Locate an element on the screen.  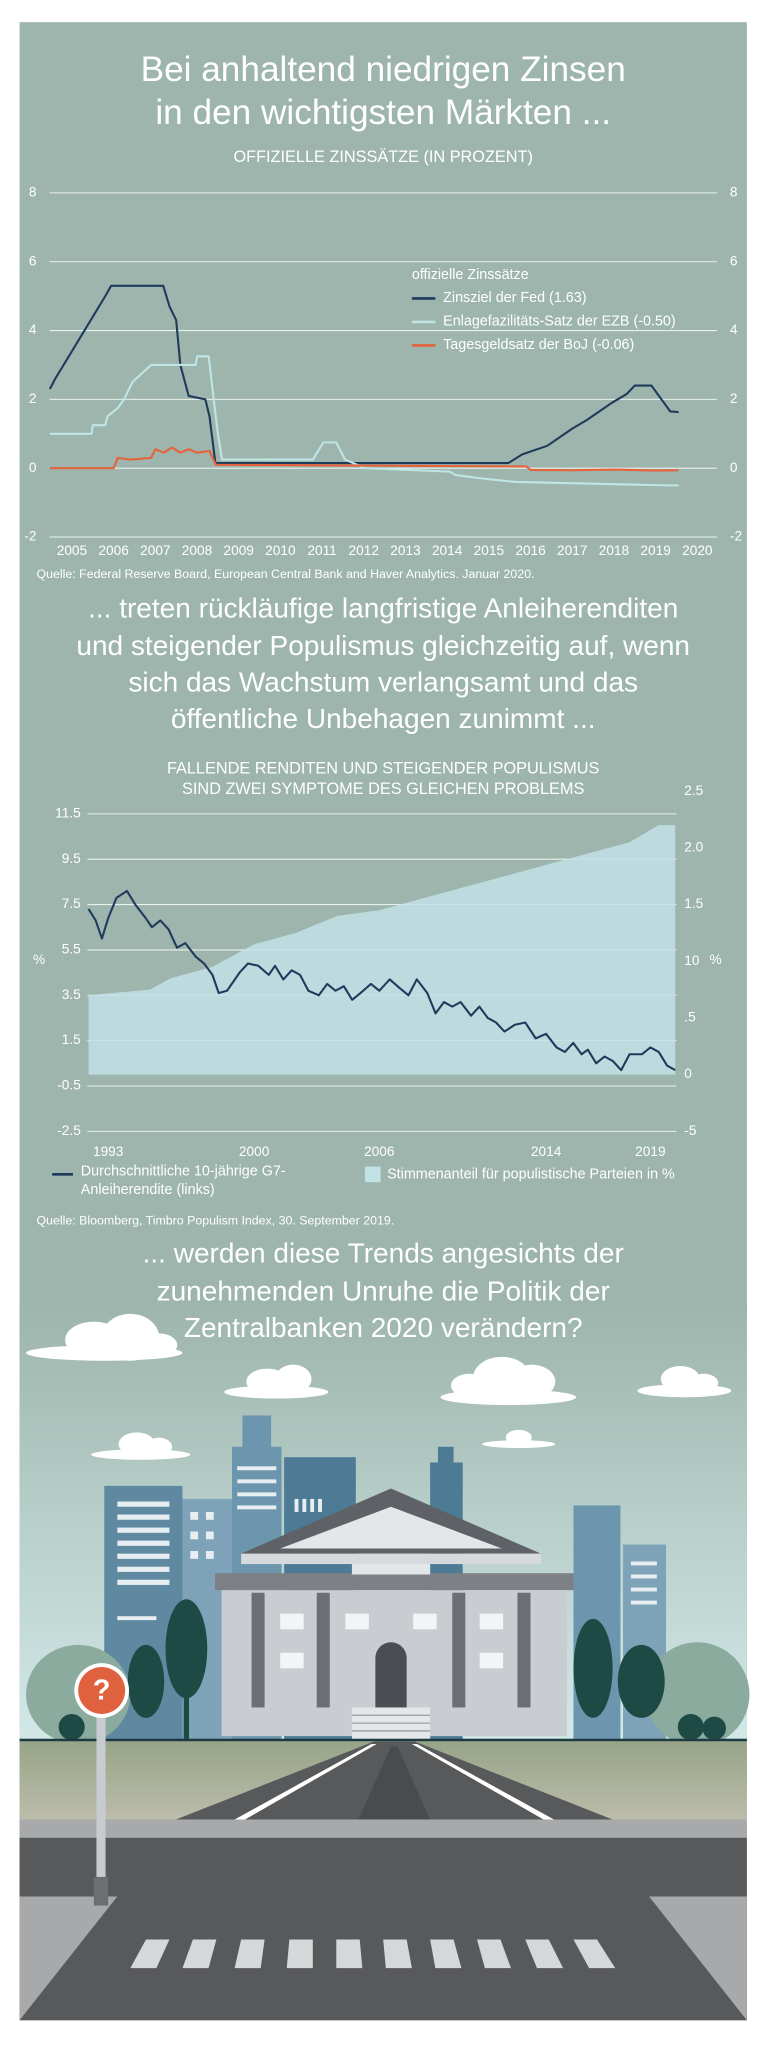
x-tick-label: 2011 is located at coordinates (321, 550).